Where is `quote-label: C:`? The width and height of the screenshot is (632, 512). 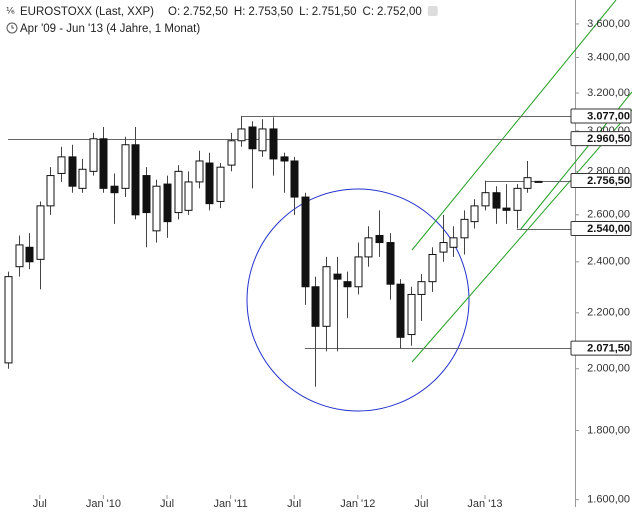 quote-label: C: is located at coordinates (369, 12).